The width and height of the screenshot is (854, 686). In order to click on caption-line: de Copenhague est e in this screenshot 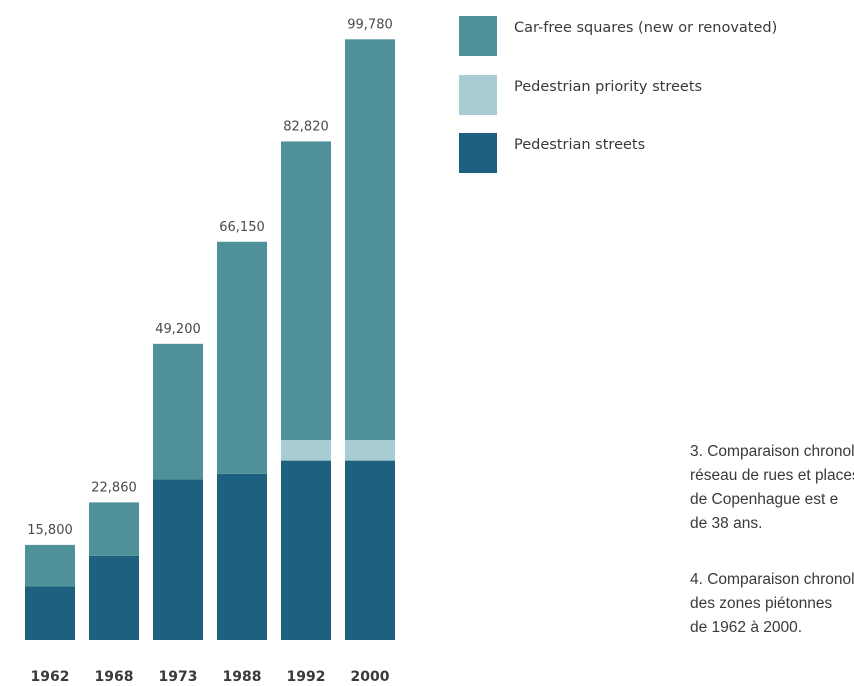, I will do `click(764, 499)`.